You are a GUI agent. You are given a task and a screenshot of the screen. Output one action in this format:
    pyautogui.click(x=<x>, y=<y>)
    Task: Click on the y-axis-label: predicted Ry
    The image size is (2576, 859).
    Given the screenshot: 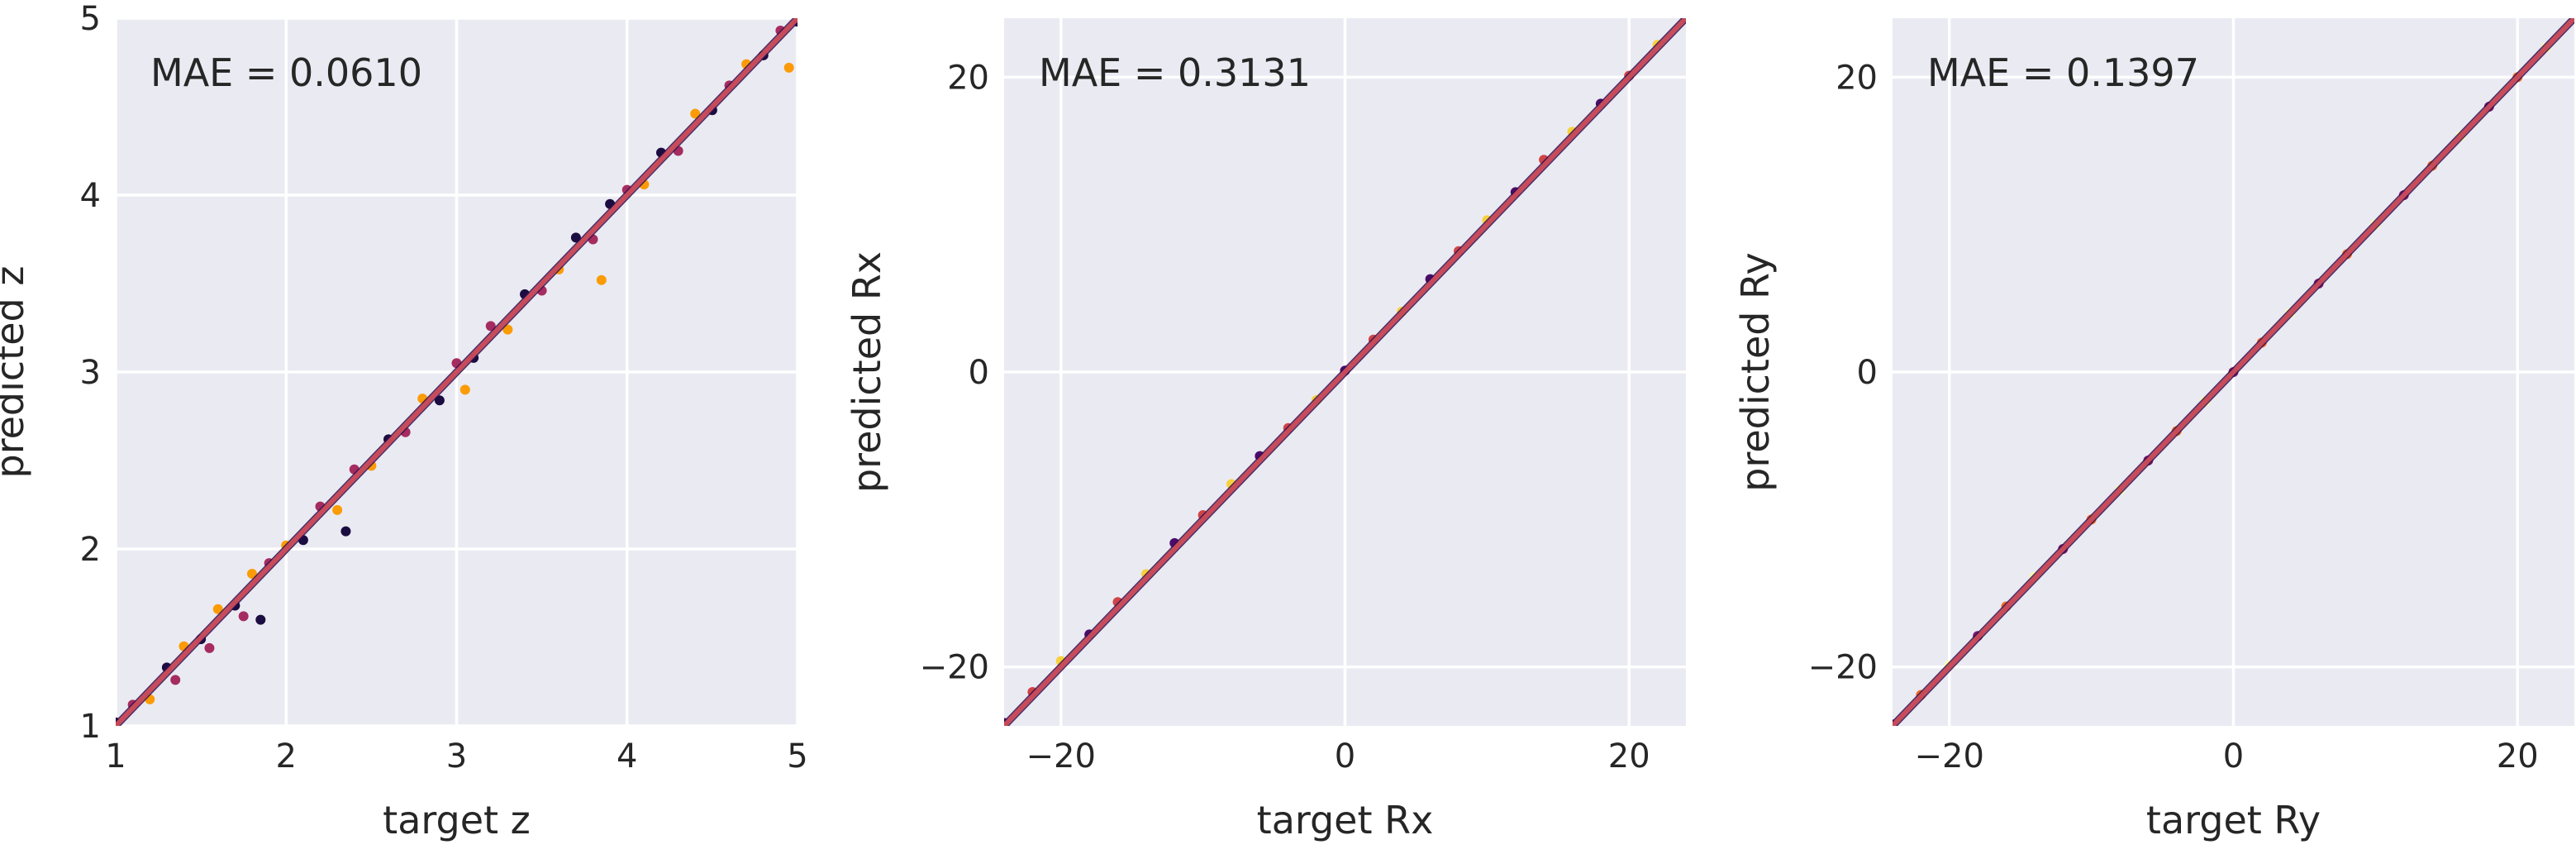 What is the action you would take?
    pyautogui.click(x=1756, y=372)
    